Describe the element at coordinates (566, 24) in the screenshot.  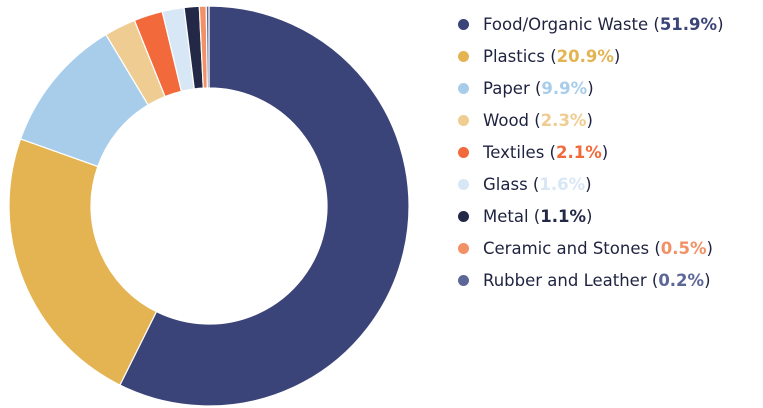
I see `legend-label: Food/Organic Waste` at that location.